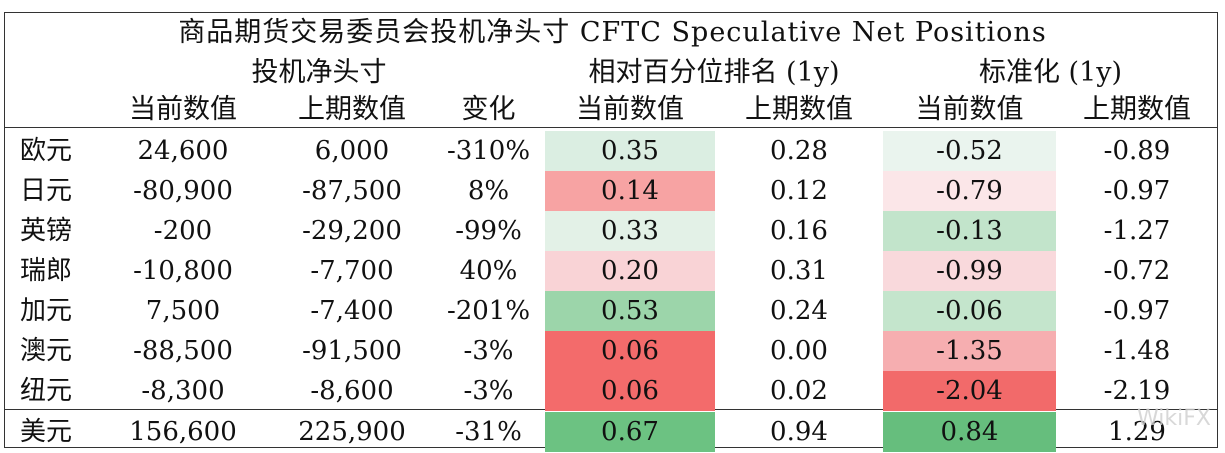  What do you see at coordinates (969, 351) in the screenshot?
I see `cell-std-cur: -1.35` at bounding box center [969, 351].